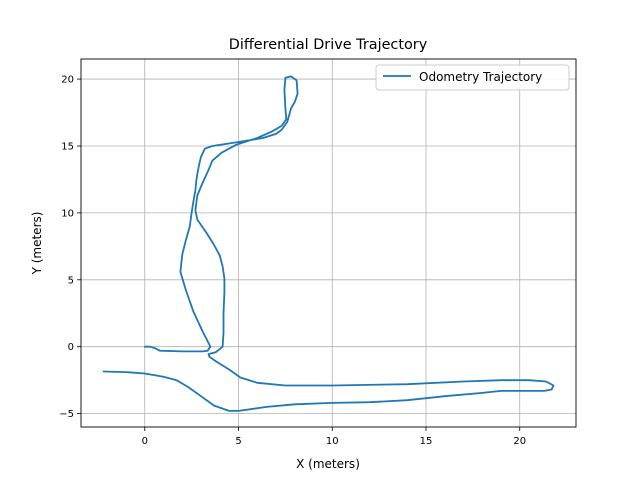 The width and height of the screenshot is (640, 480). I want to click on legend: Odometry Trajectory, so click(472, 77).